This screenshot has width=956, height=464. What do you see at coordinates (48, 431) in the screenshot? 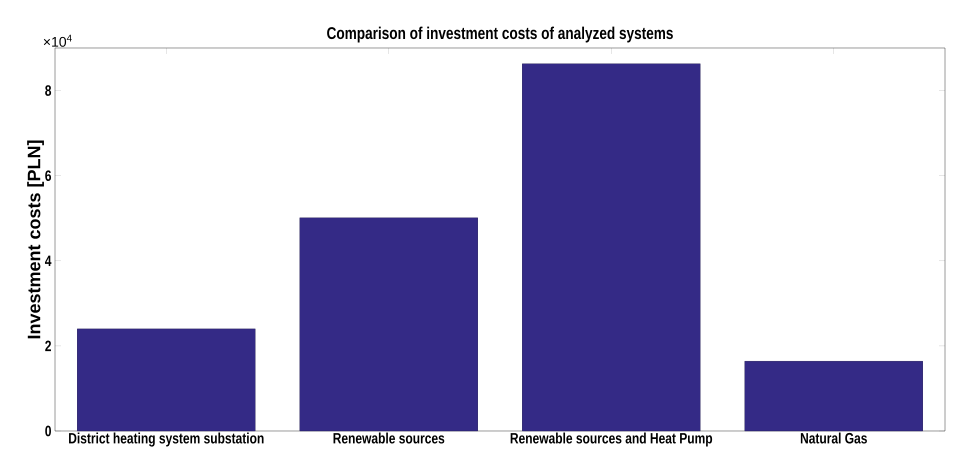
I see `y-tick-label: 0` at bounding box center [48, 431].